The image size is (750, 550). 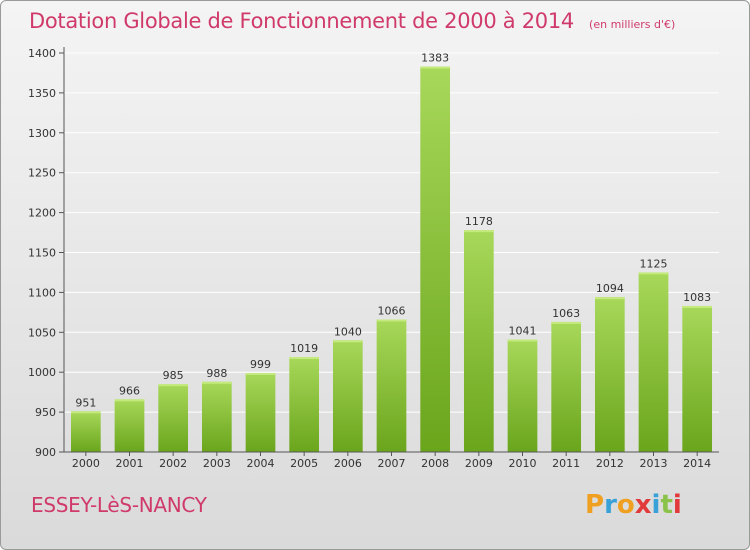 What do you see at coordinates (435, 58) in the screenshot?
I see `data-label-2008: 1383` at bounding box center [435, 58].